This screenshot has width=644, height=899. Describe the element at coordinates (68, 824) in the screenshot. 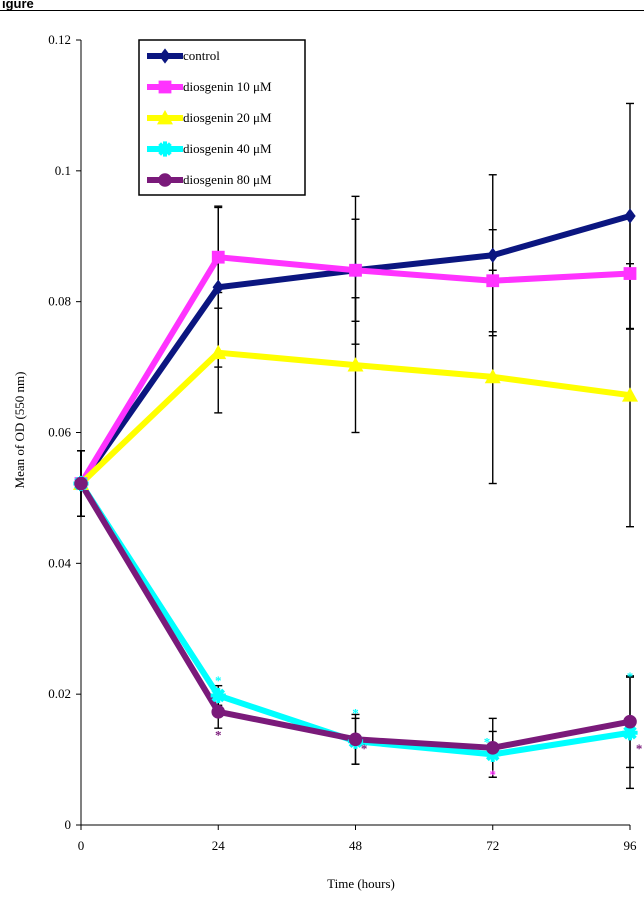

I see `y-tick-label: 0` at that location.